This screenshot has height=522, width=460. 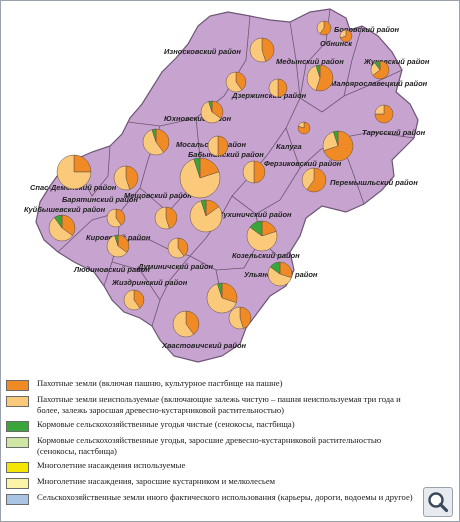 What do you see at coordinates (303, 163) in the screenshot?
I see `district-label: Ферзиковский район` at bounding box center [303, 163].